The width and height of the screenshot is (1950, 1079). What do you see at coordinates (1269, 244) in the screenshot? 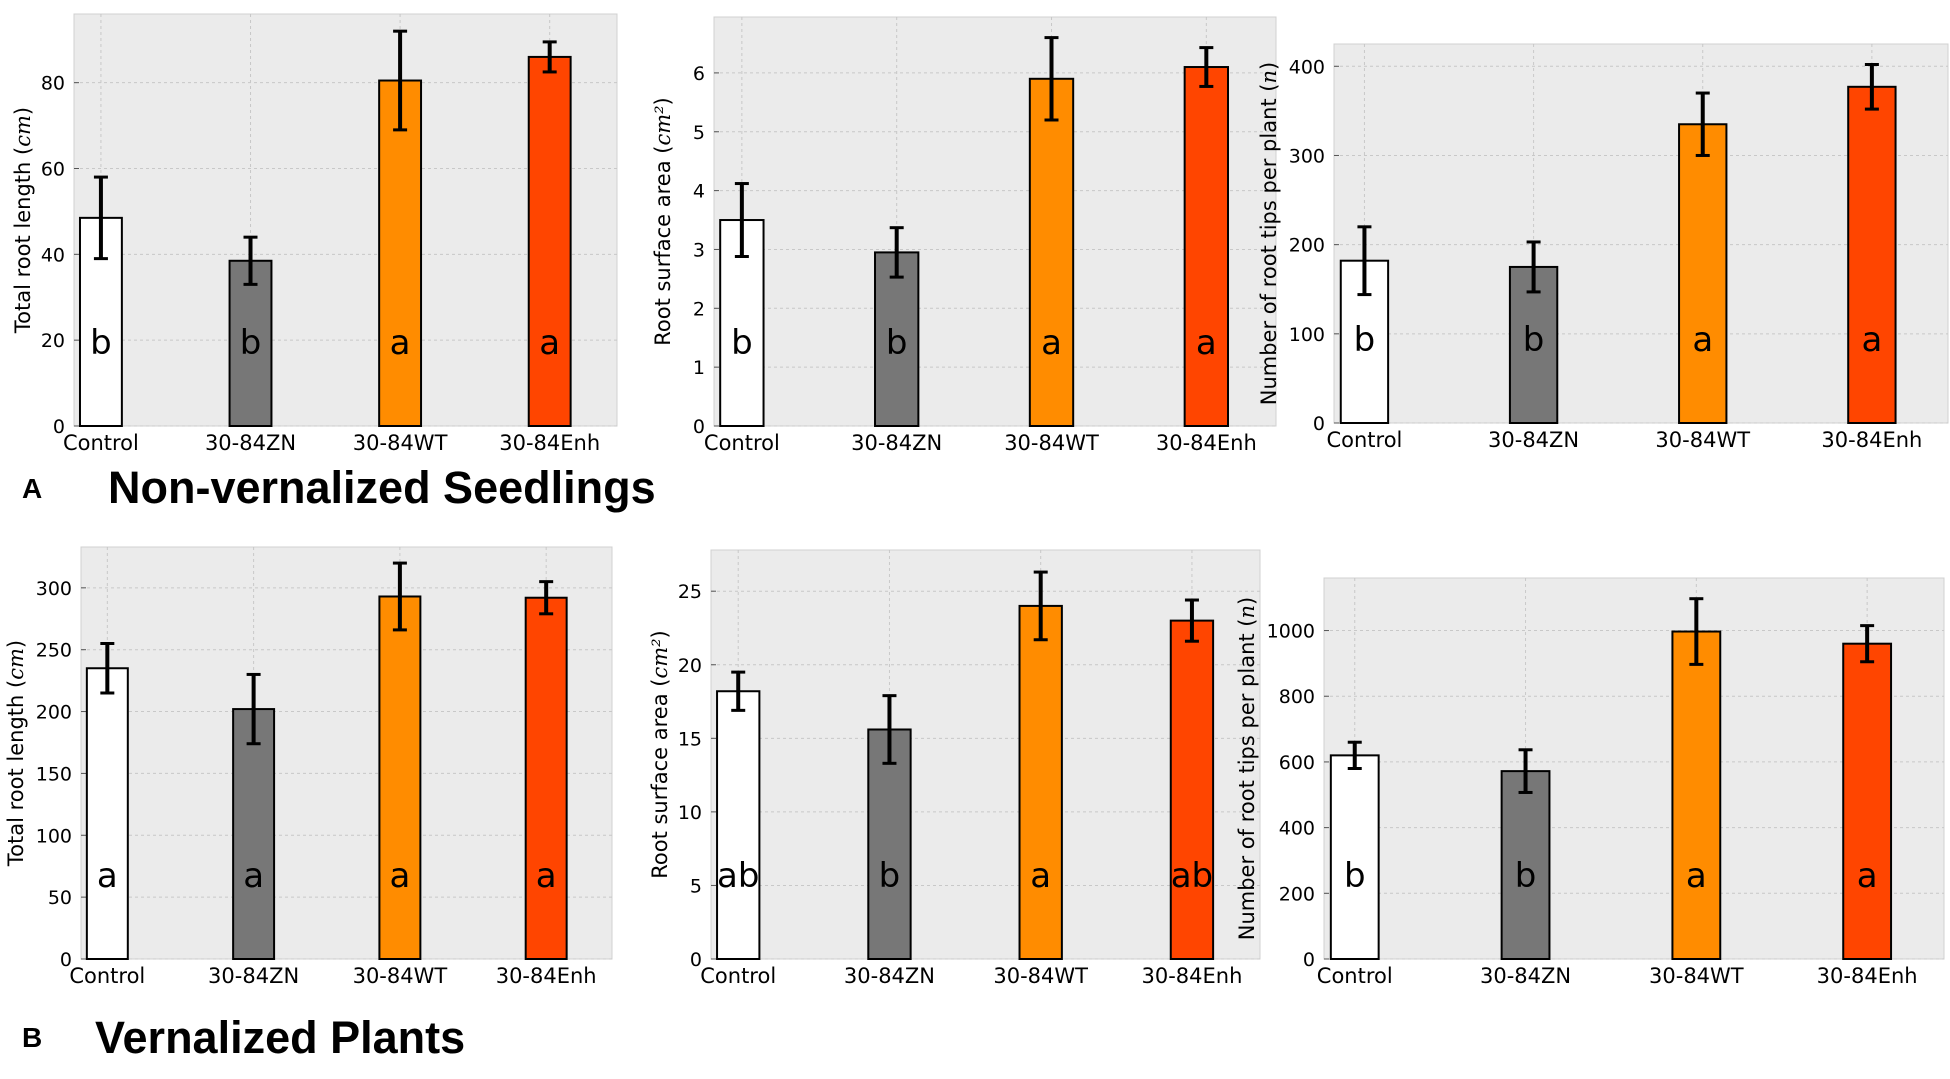
I see `y-axis-label-text: Number of root tips per plant (` at bounding box center [1269, 244].